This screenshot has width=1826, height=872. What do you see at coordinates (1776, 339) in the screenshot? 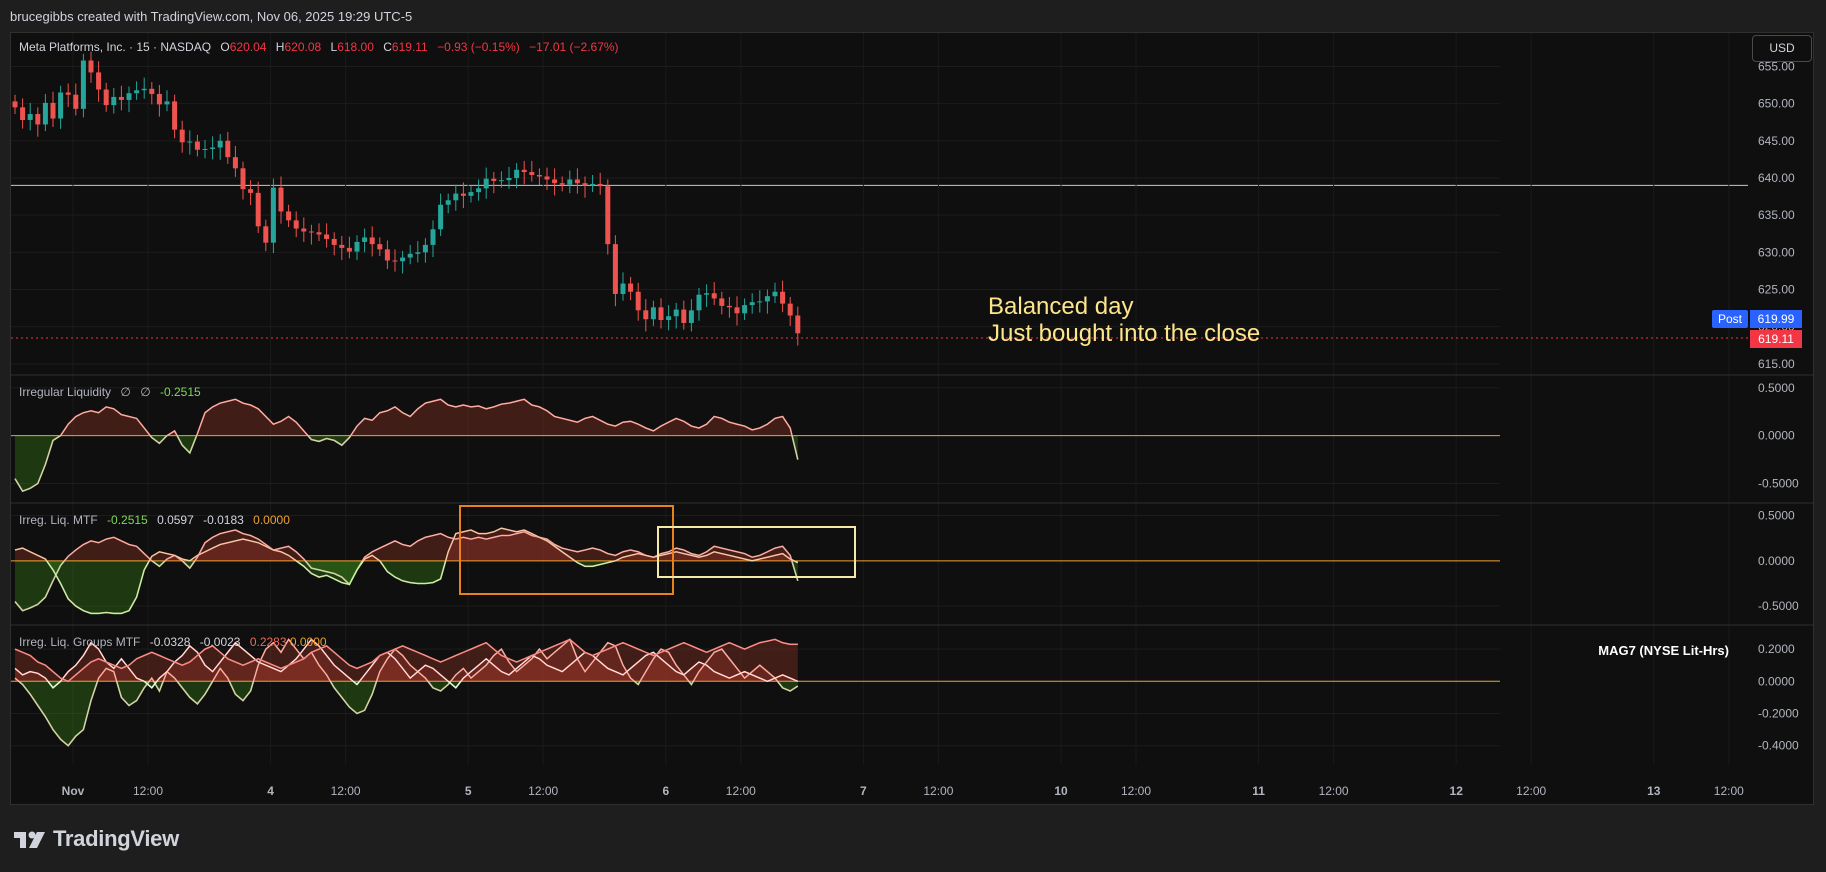
I see `last-price: 619.11` at bounding box center [1776, 339].